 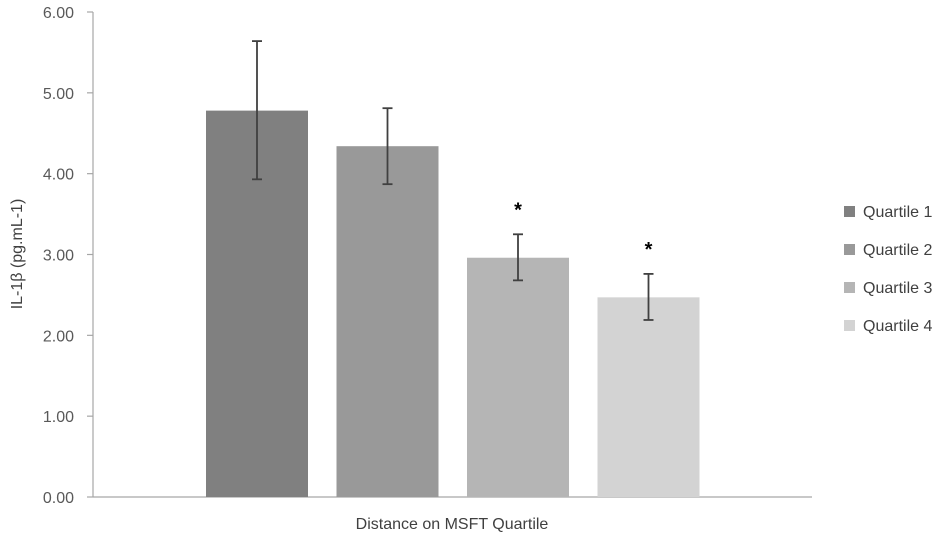 I want to click on y-tick-label: 2.00, so click(x=58, y=336).